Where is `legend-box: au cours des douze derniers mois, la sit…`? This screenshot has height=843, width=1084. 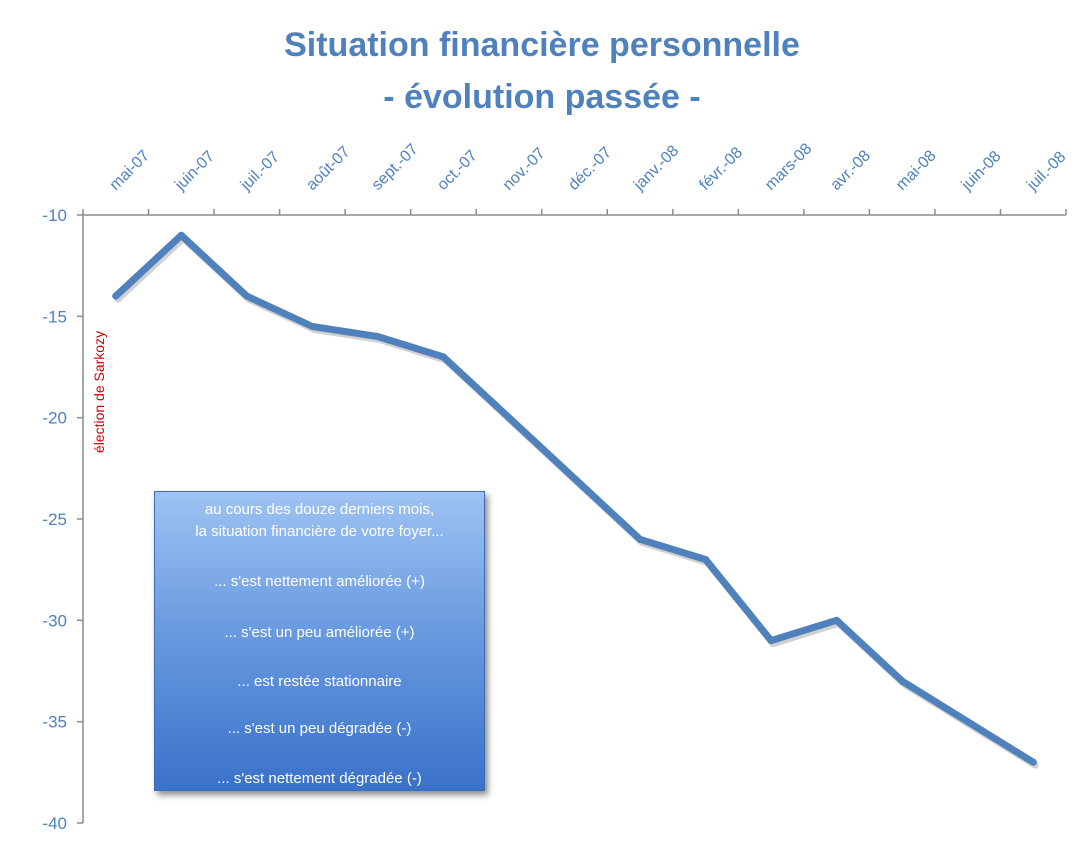 legend-box: au cours des douze derniers mois, la sit… is located at coordinates (319, 641).